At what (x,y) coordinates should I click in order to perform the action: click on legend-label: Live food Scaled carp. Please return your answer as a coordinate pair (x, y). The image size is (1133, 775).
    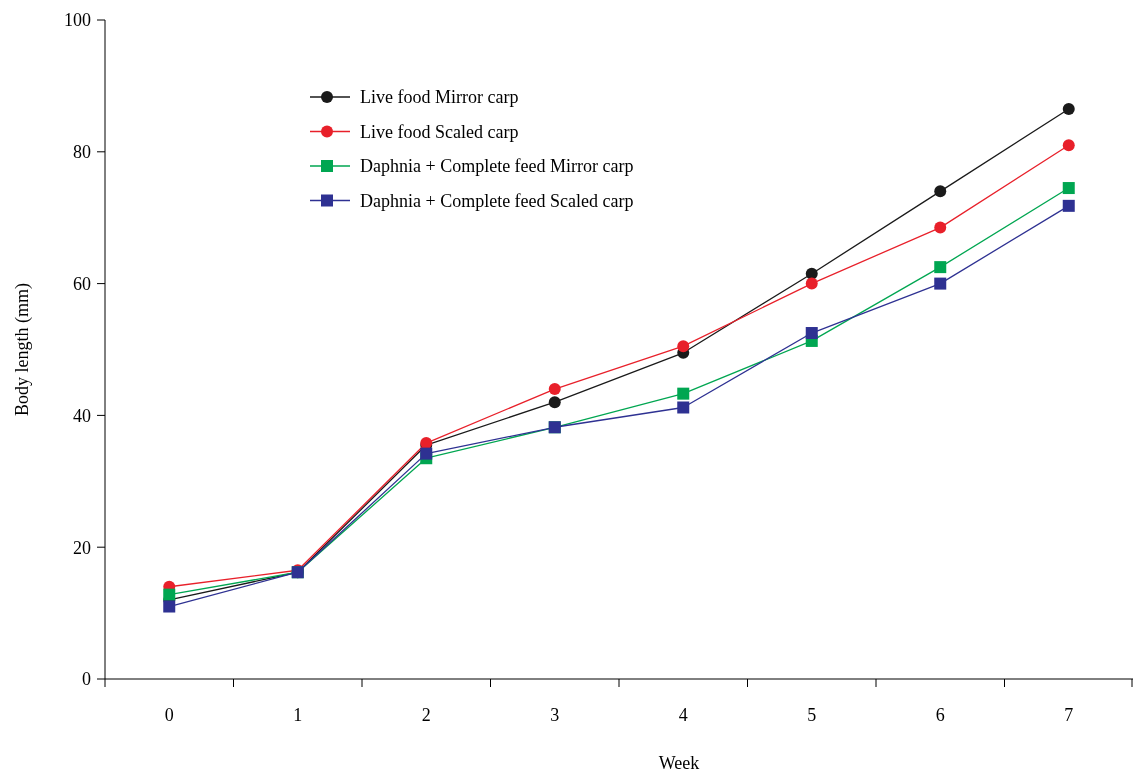
    Looking at the image, I should click on (439, 131).